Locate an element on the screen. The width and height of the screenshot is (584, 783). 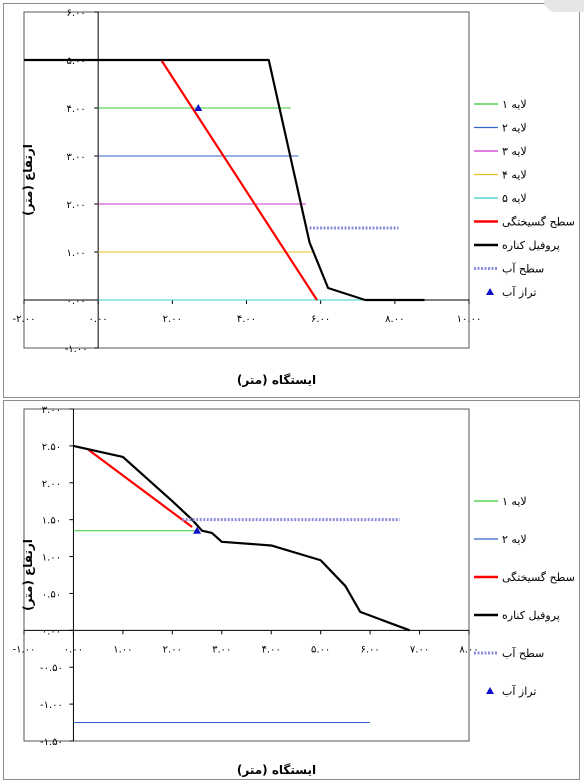
chart2-series-6-legend-swatch is located at coordinates (490, 690).